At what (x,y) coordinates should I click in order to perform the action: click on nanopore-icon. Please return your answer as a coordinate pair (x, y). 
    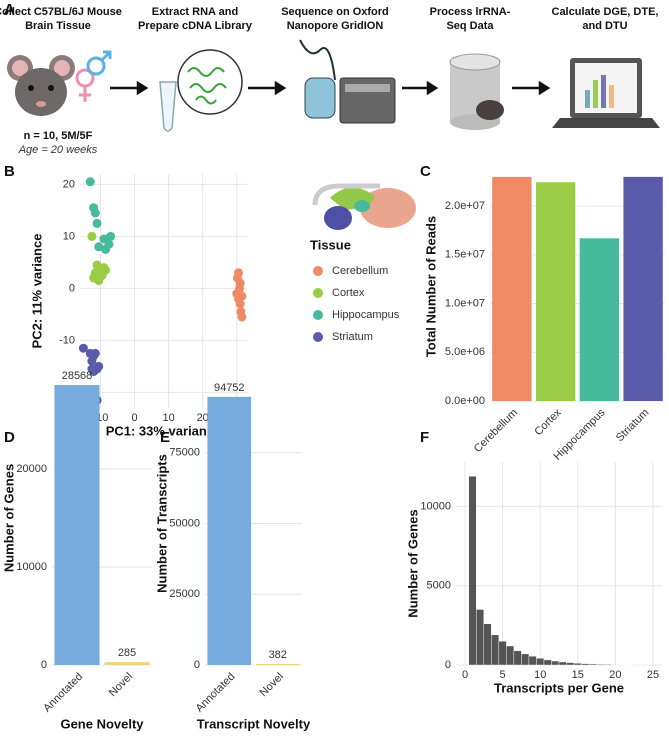
    Looking at the image, I should click on (347, 81).